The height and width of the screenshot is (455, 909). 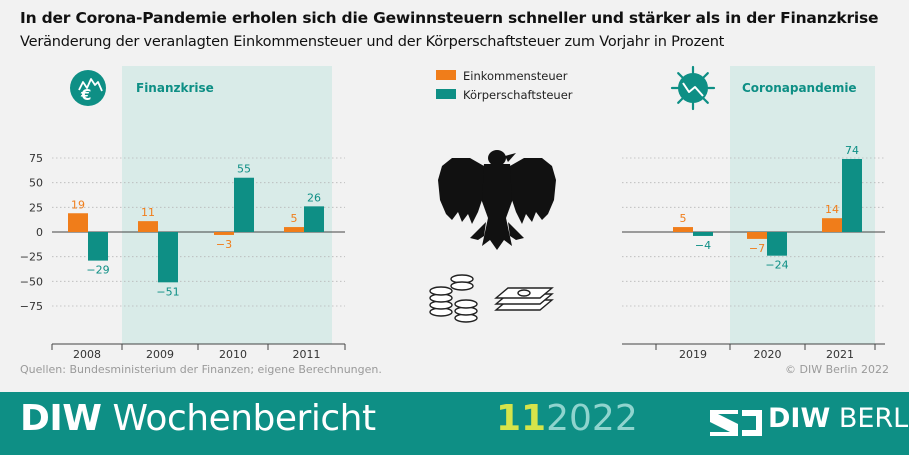 I want to click on data-label: 19, so click(x=78, y=204).